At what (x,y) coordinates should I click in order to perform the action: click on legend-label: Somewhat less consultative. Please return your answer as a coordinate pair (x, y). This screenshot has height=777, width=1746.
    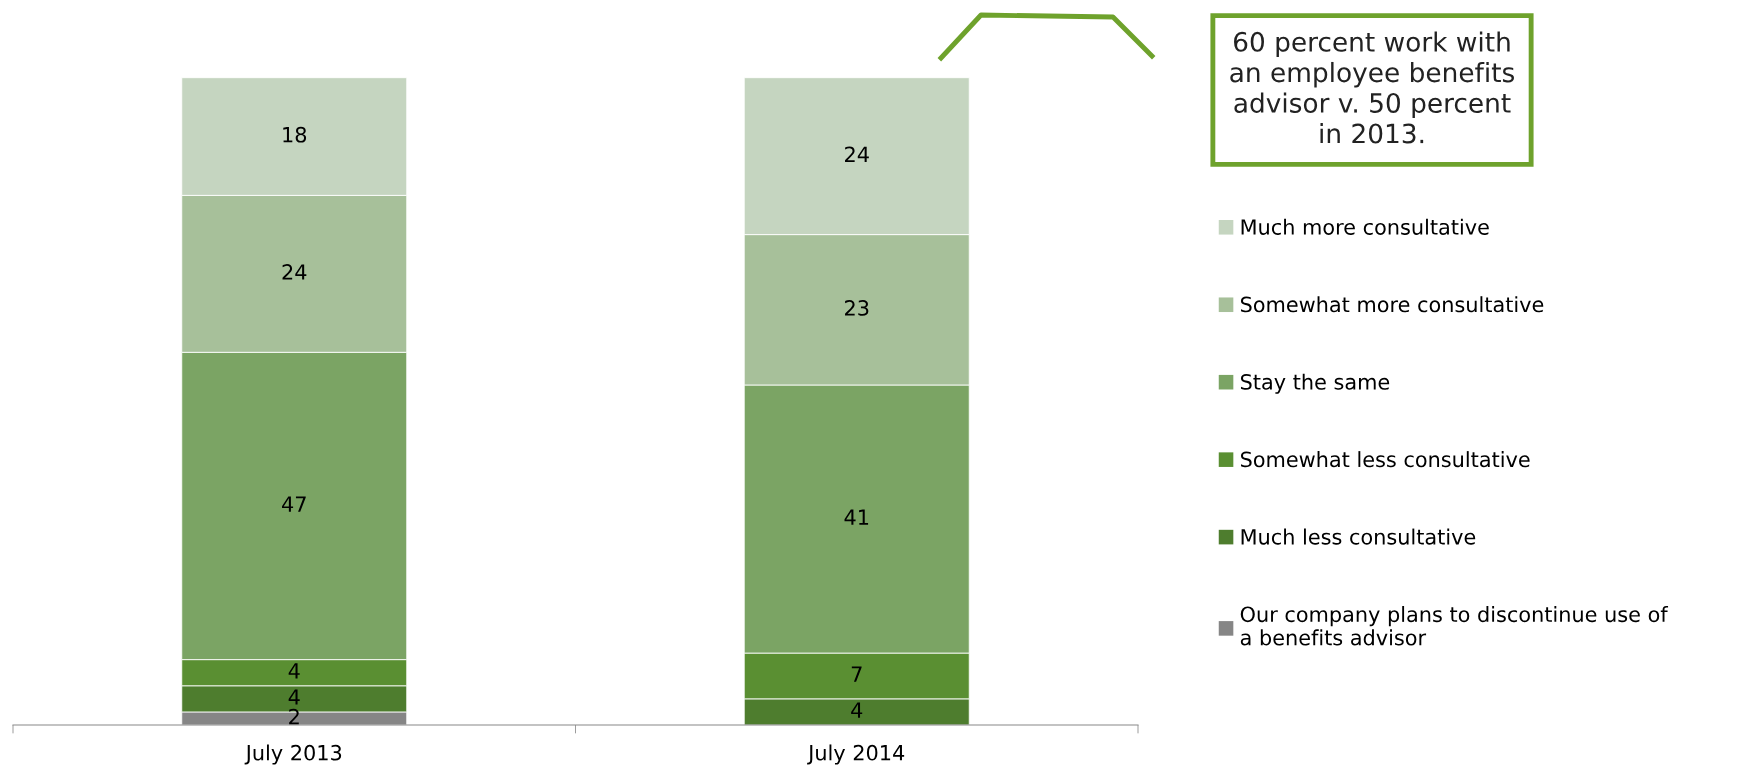
    Looking at the image, I should click on (1385, 459).